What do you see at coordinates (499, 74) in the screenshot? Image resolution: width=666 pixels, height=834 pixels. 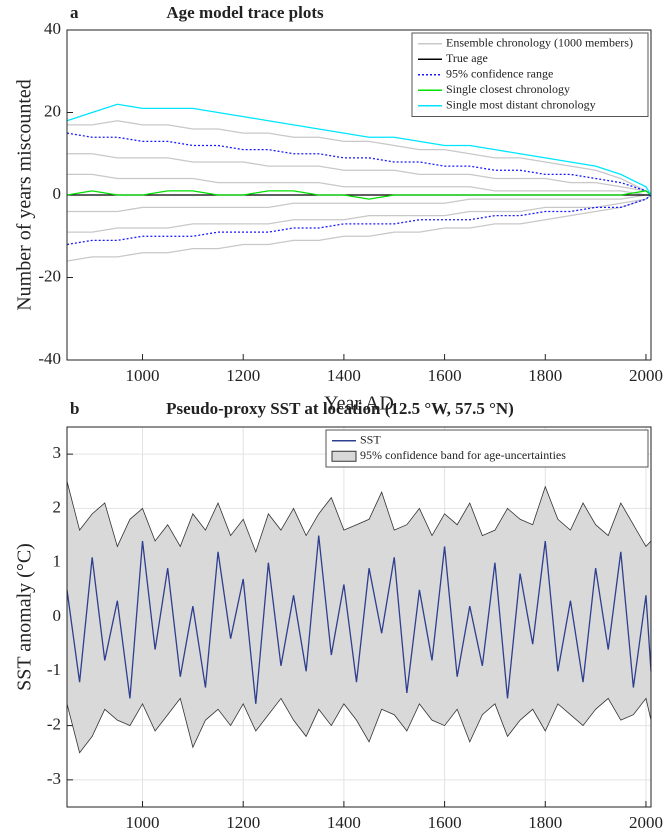 I see `legend-label: 95% confidence range` at bounding box center [499, 74].